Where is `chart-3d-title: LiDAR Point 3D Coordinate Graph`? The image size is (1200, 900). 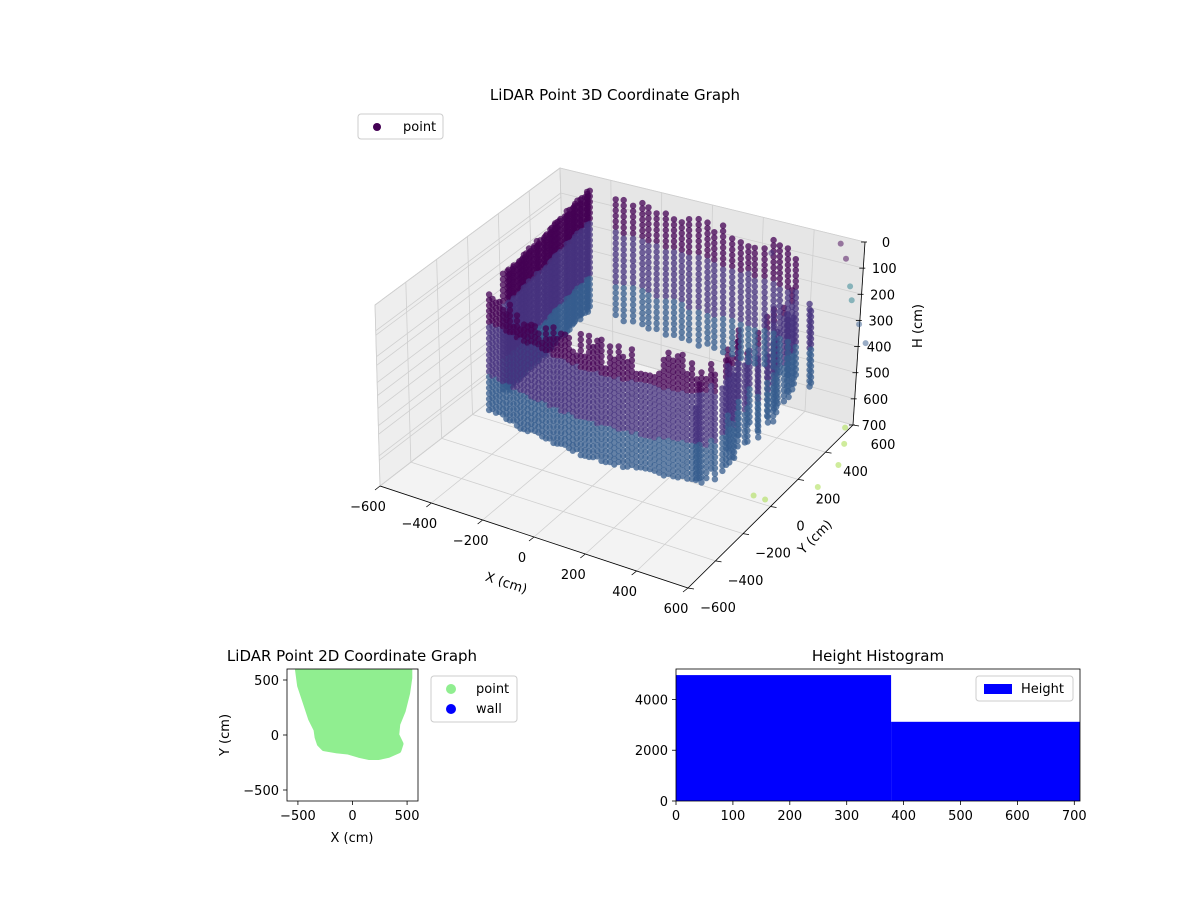
chart-3d-title: LiDAR Point 3D Coordinate Graph is located at coordinates (615, 95).